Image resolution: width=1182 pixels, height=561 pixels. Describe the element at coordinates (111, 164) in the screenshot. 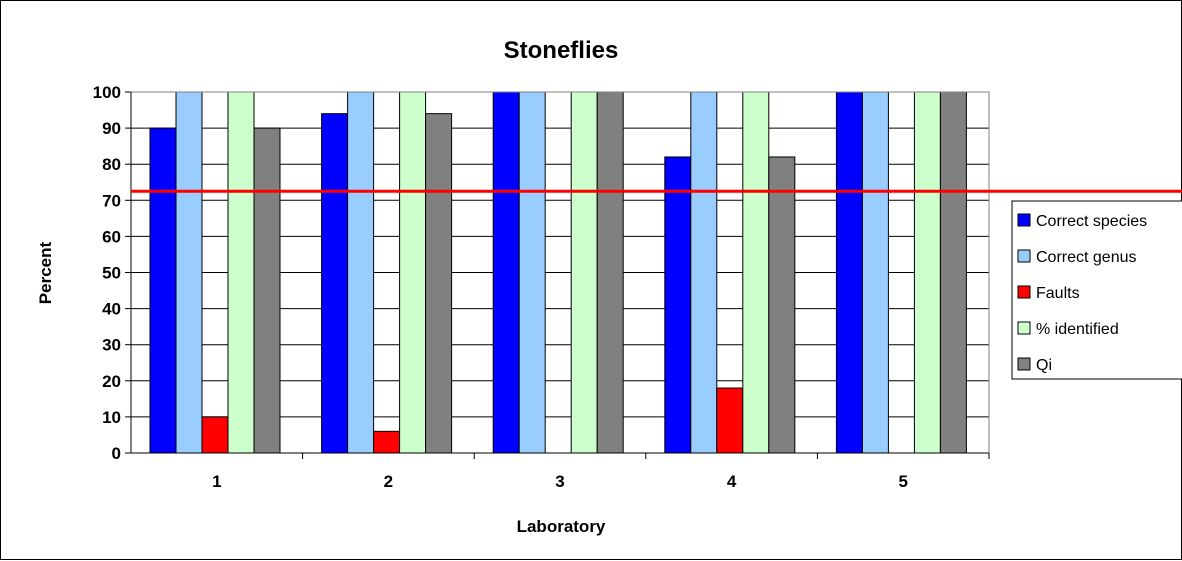

I see `y-tick-label-80: 80` at that location.